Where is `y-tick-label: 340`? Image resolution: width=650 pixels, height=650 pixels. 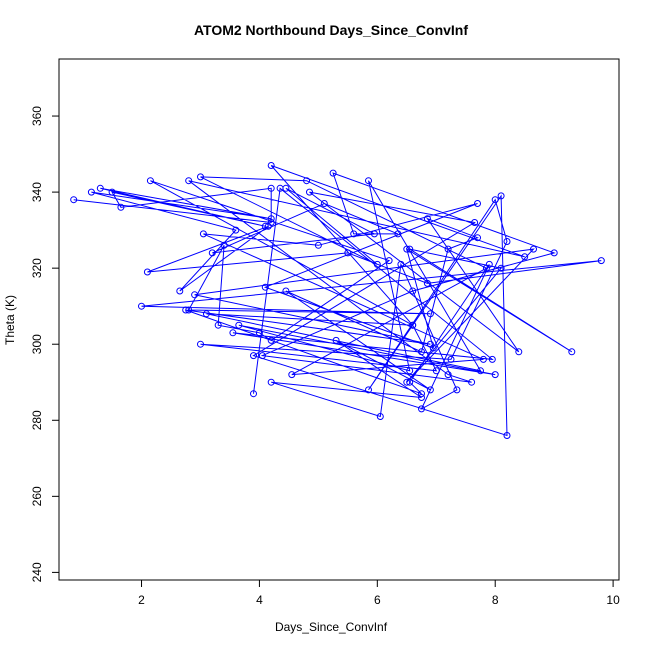 y-tick-label: 340 is located at coordinates (37, 192).